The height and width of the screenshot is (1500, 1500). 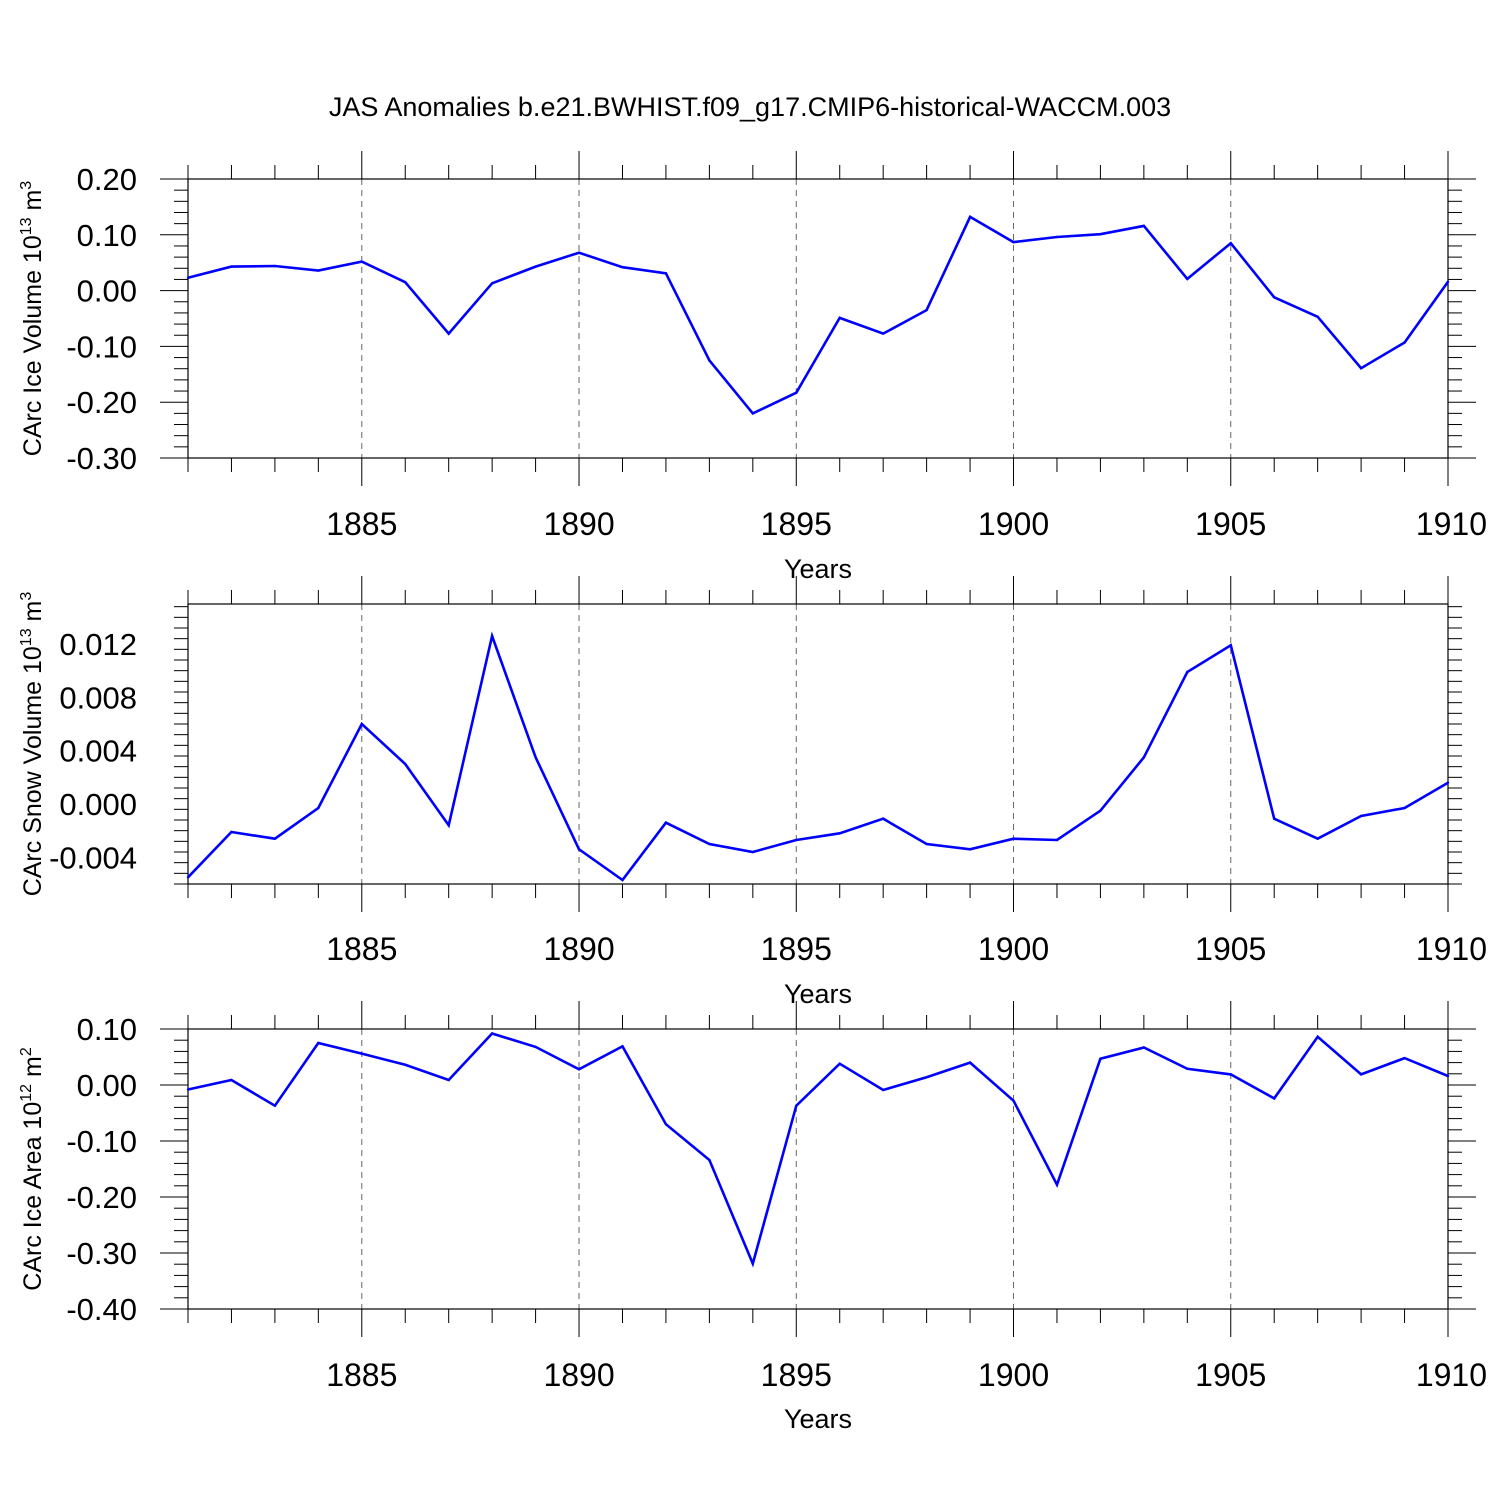 I want to click on x-tick-label: 1895, so click(x=796, y=1375).